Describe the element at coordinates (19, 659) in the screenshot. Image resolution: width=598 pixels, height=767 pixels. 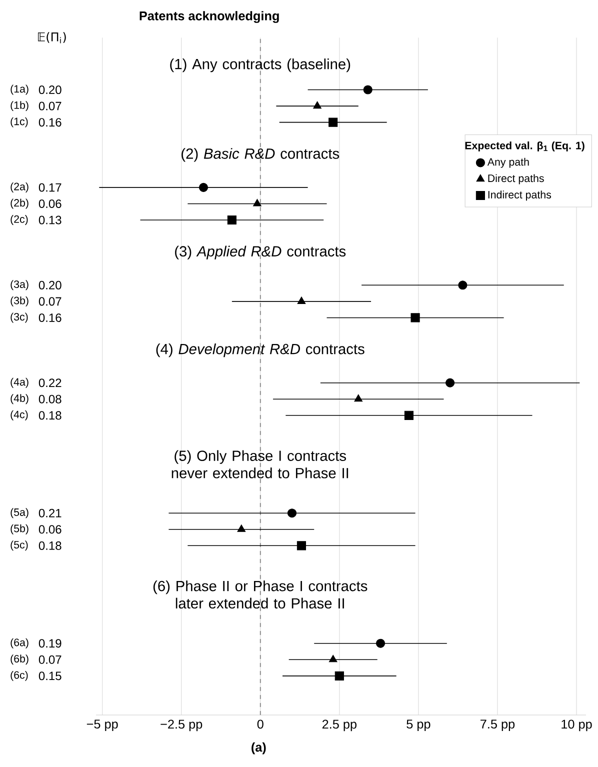
I see `y-tick-label: (6b)` at that location.